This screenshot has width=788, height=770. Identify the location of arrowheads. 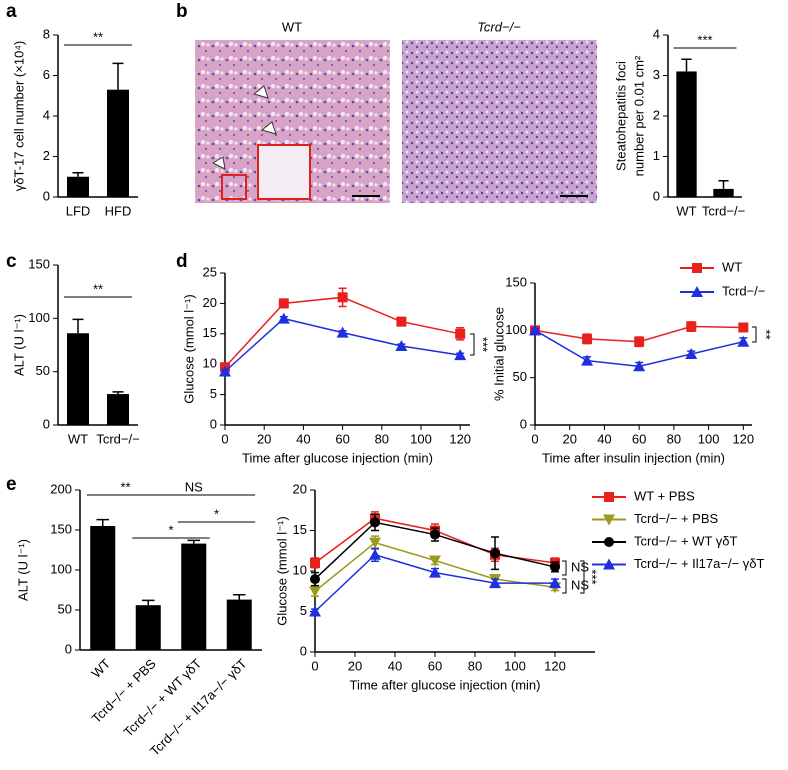
(244, 127).